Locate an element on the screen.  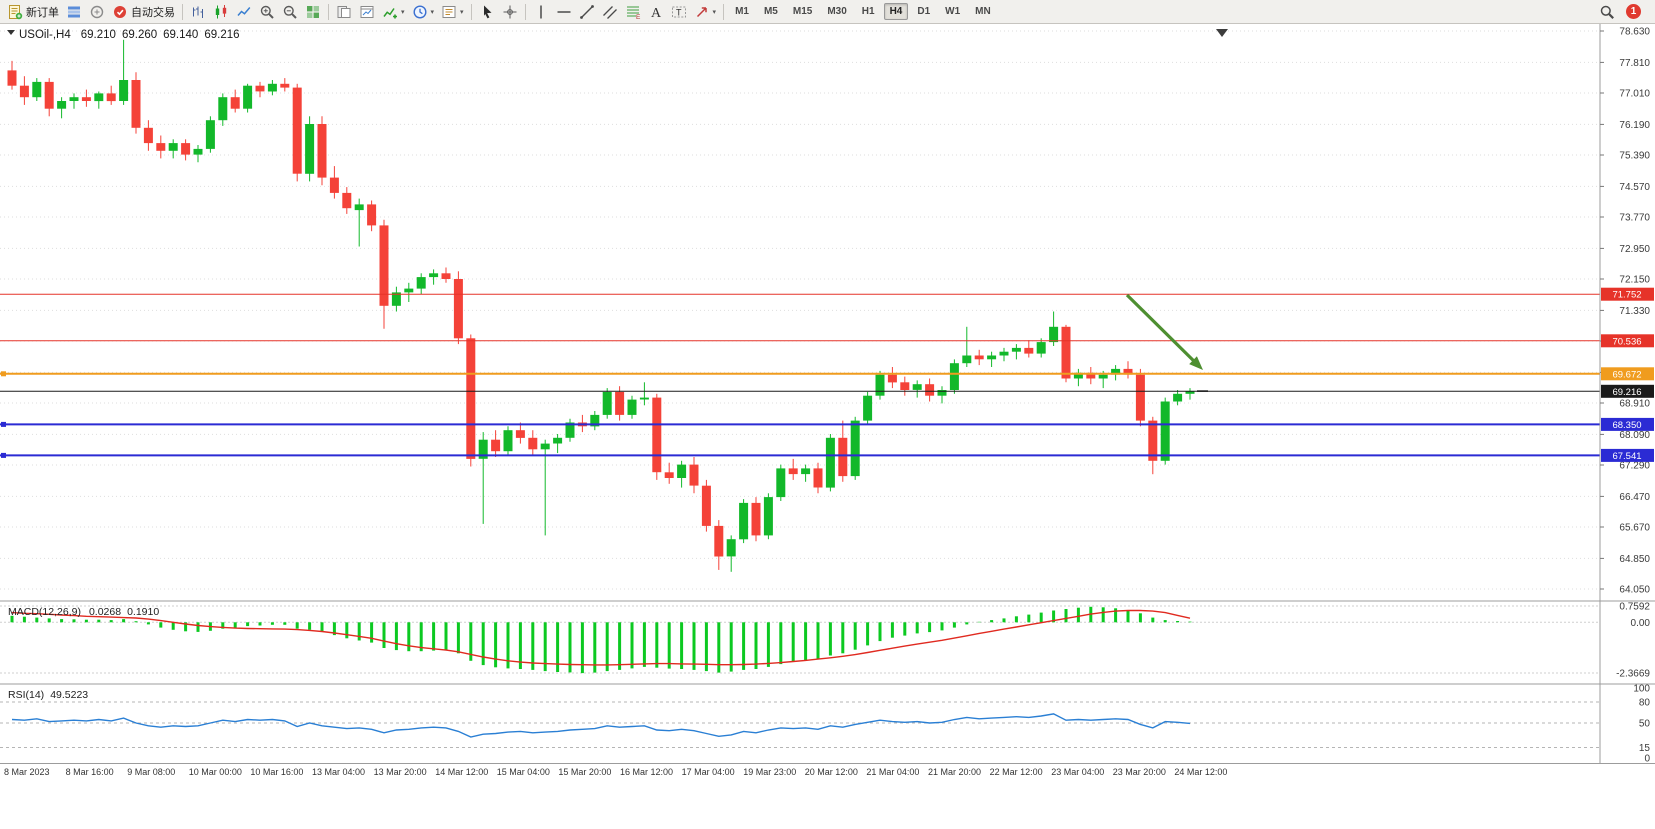
time-axis-label: 16 Mar 12:00 is located at coordinates (647, 772).